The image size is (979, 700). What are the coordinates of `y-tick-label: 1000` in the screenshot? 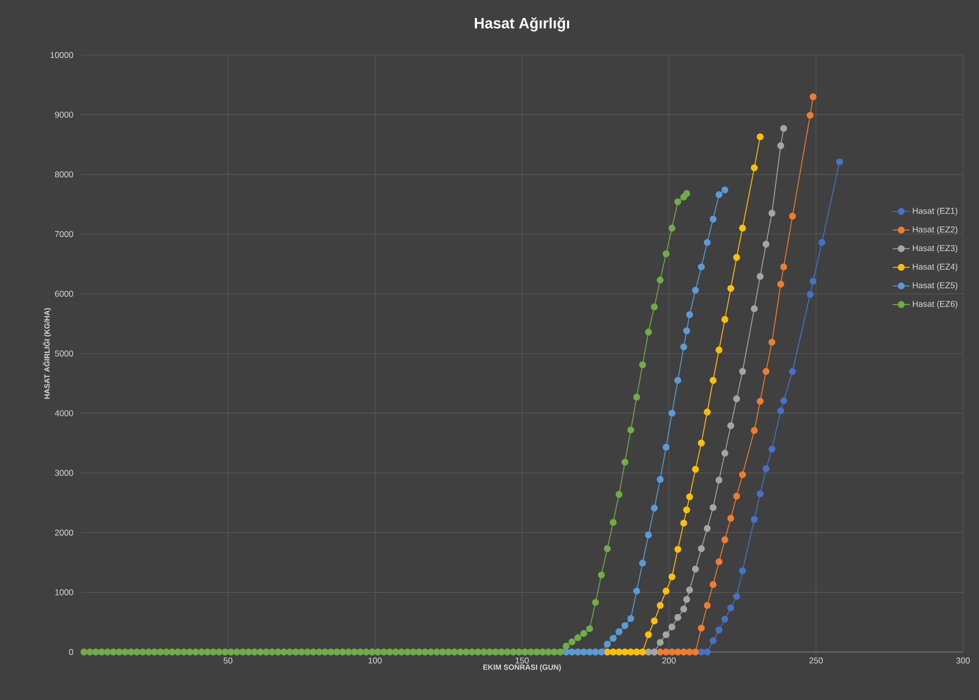 It's located at (64, 592).